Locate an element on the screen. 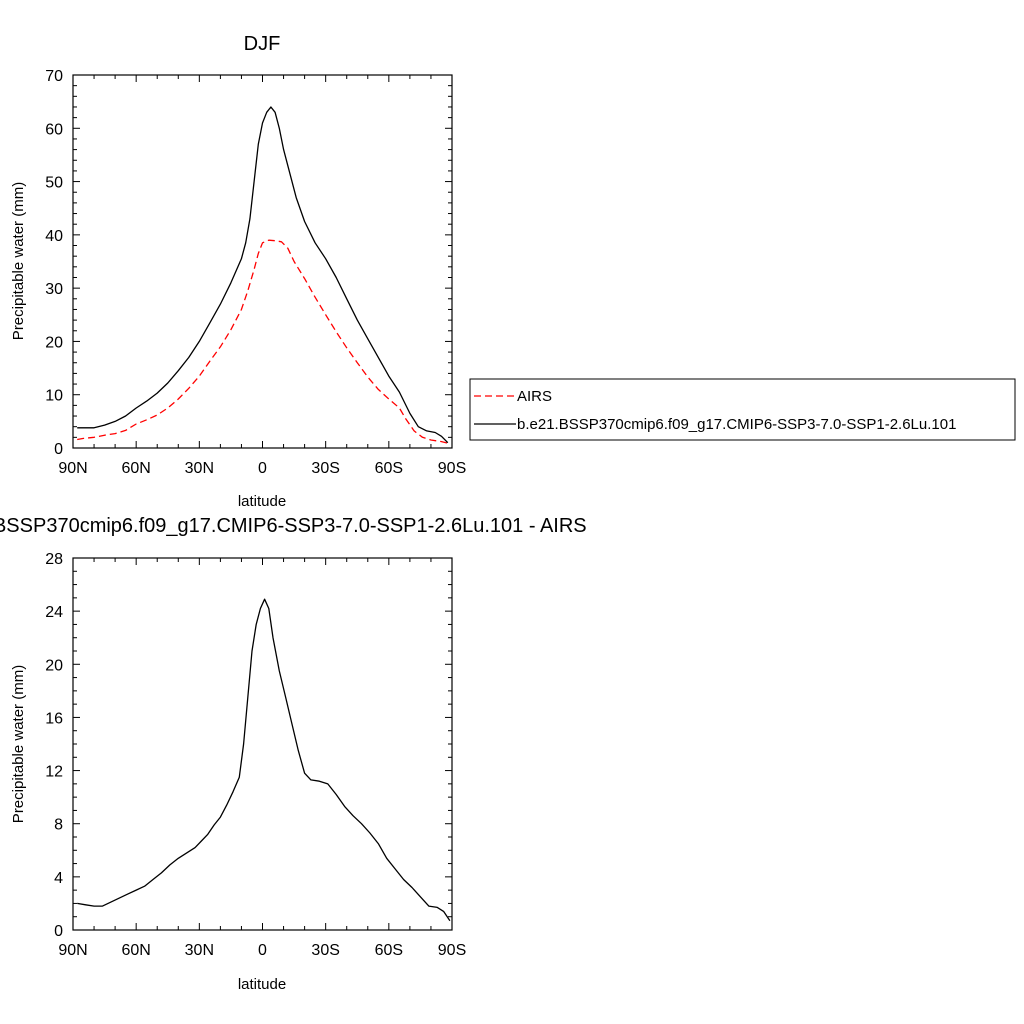  legend-box is located at coordinates (742, 409).